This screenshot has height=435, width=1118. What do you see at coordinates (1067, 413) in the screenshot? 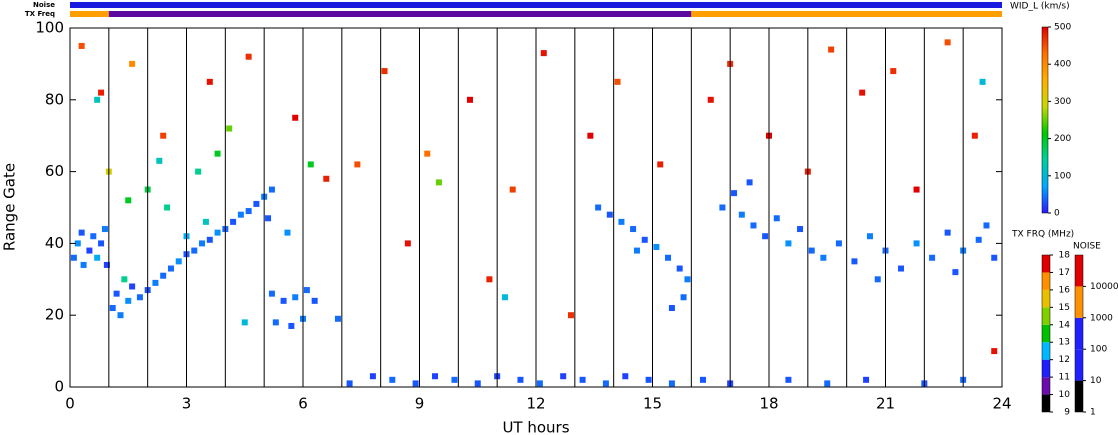
I see `colorbar-tick-label: 9` at bounding box center [1067, 413].